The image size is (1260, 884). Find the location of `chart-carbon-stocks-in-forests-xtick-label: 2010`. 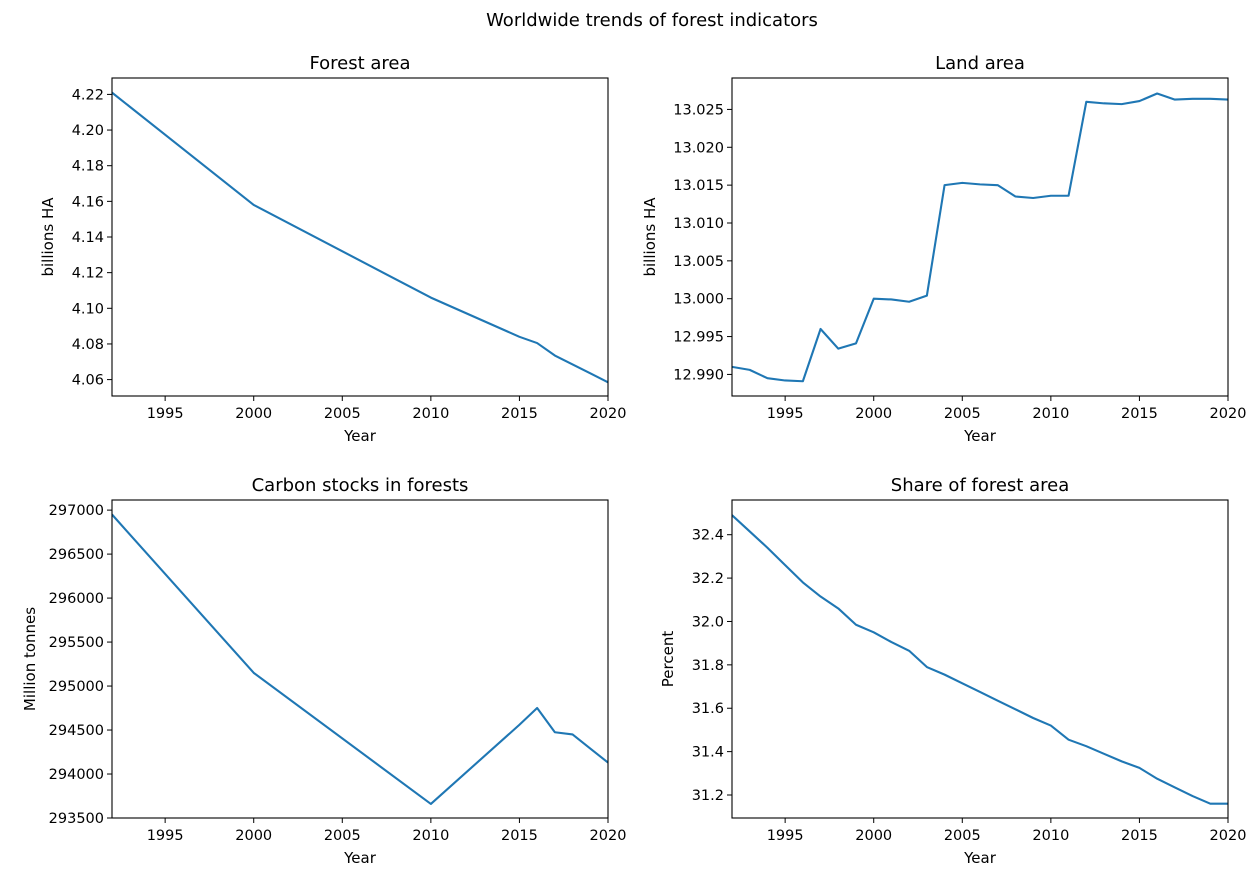

chart-carbon-stocks-in-forests-xtick-label: 2010 is located at coordinates (430, 836).